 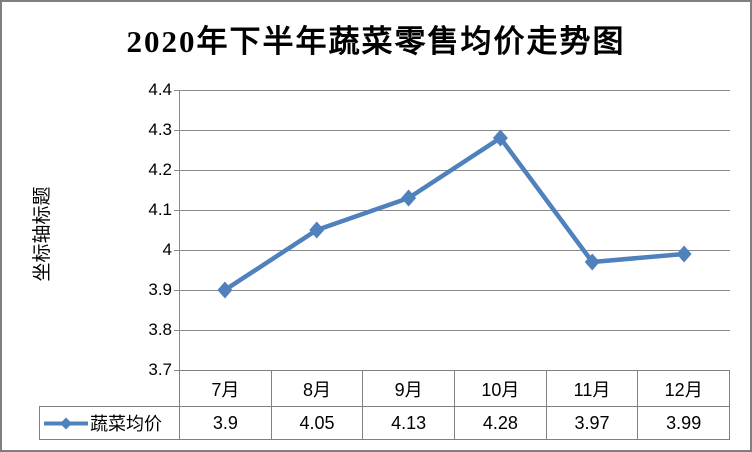 What do you see at coordinates (160, 89) in the screenshot?
I see `y-tick-label: 4.4` at bounding box center [160, 89].